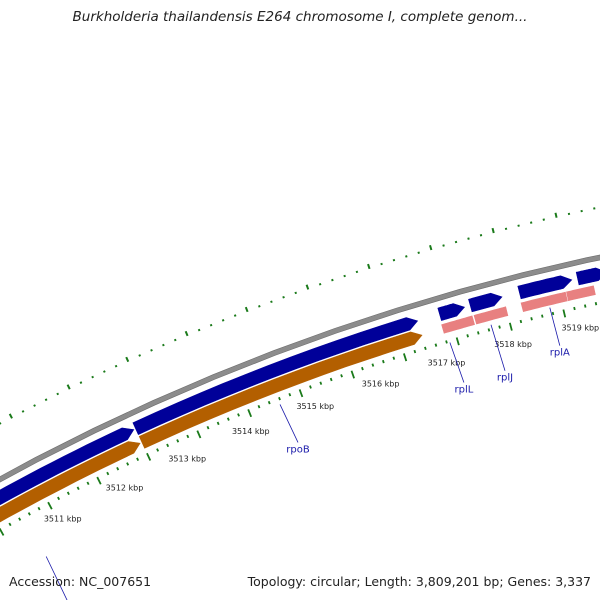 Image resolution: width=600 pixels, height=600 pixels. I want to click on scale-tick-label: 3516 kbp, so click(381, 383).